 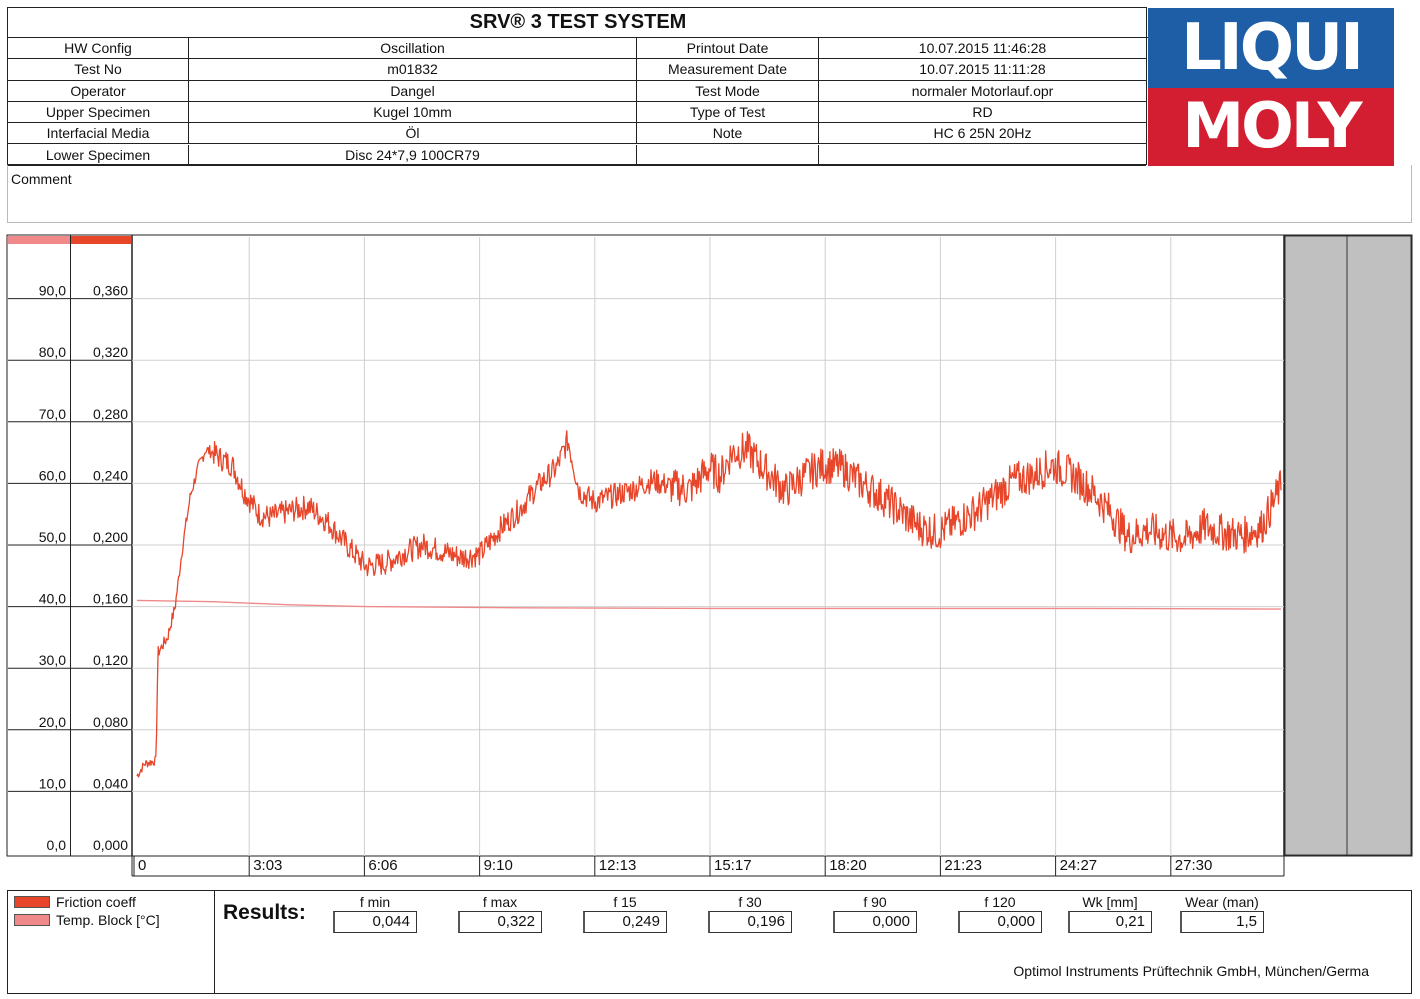 I want to click on y-tick-label-friction: 0,080, so click(x=110, y=722).